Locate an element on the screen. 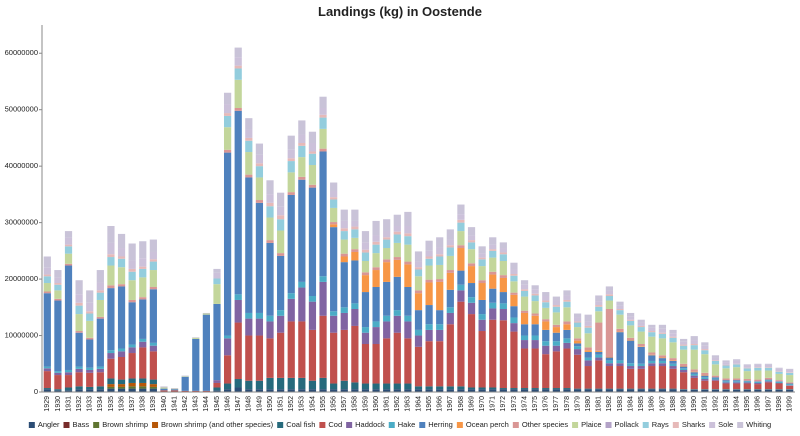 The image size is (800, 436). x-tick-label: 1936 is located at coordinates (121, 404).